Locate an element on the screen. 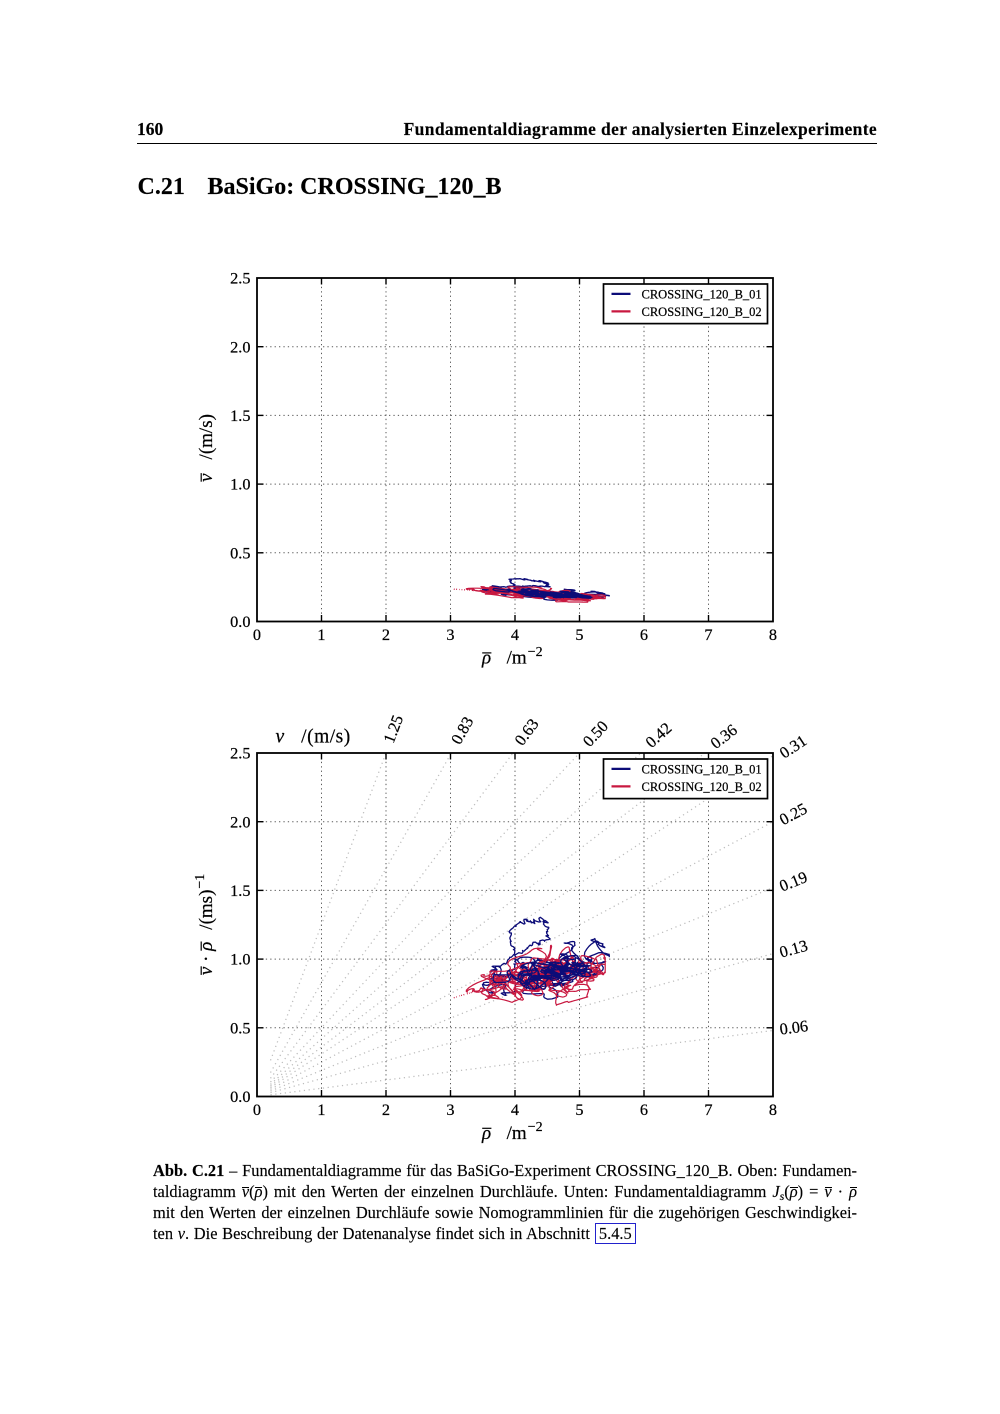 The width and height of the screenshot is (1000, 1414). svg-text: 0.36 is located at coordinates (724, 736).